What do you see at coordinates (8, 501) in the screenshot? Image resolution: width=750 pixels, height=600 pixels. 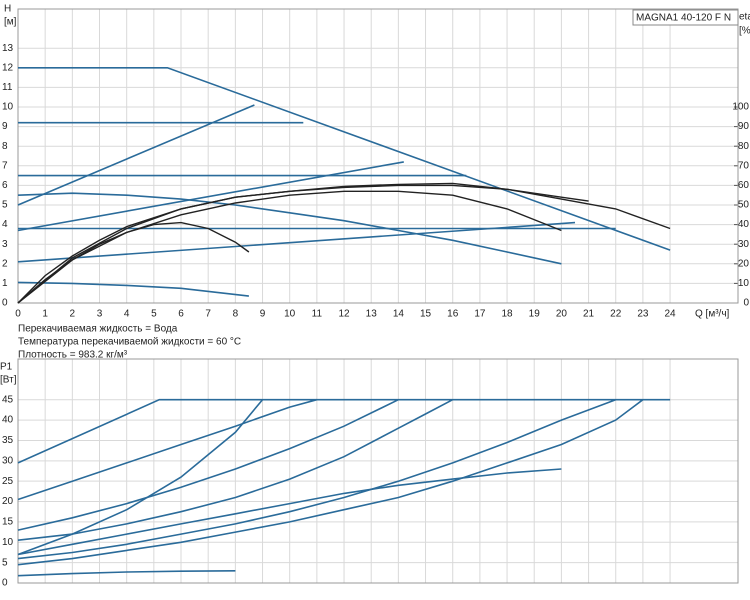 I see `y-tick-label: 20` at bounding box center [8, 501].